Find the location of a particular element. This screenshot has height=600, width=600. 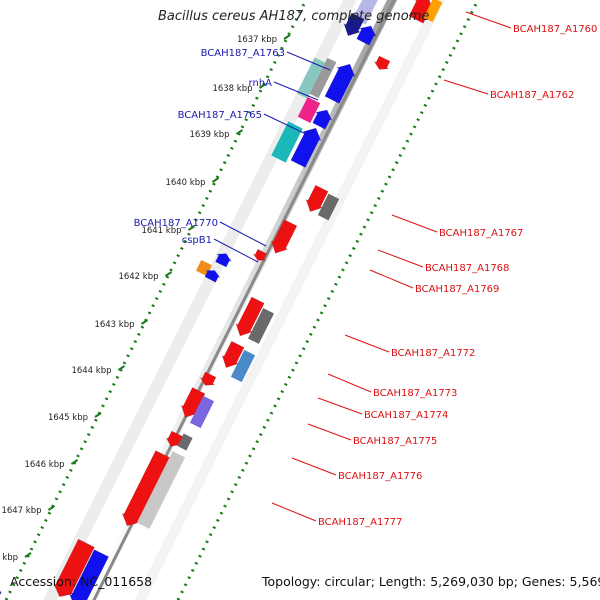

kbp-tick-label: 1647 kbp is located at coordinates (21, 511).